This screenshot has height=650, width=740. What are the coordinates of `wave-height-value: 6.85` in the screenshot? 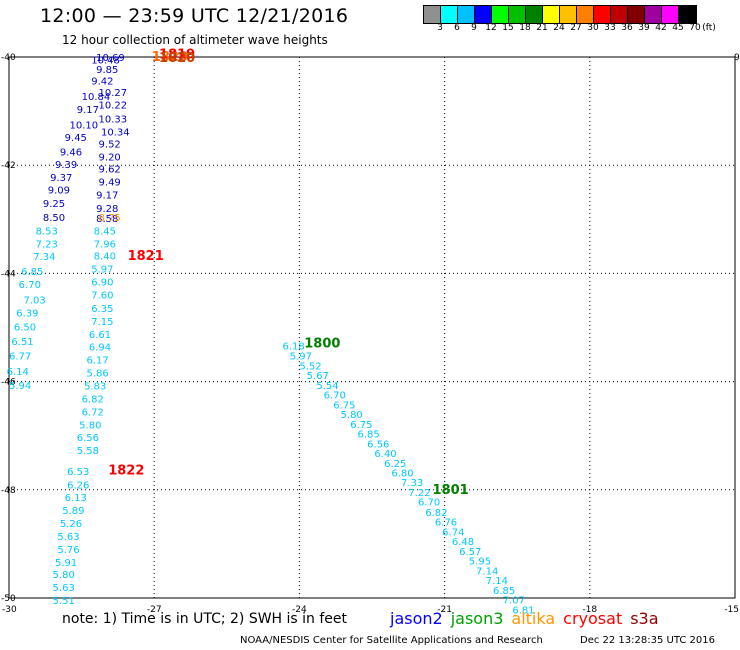 It's located at (32, 272).